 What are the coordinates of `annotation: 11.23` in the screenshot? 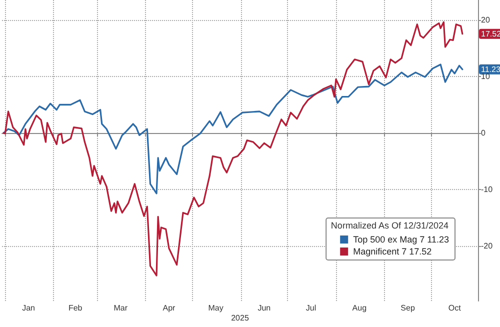 It's located at (490, 69).